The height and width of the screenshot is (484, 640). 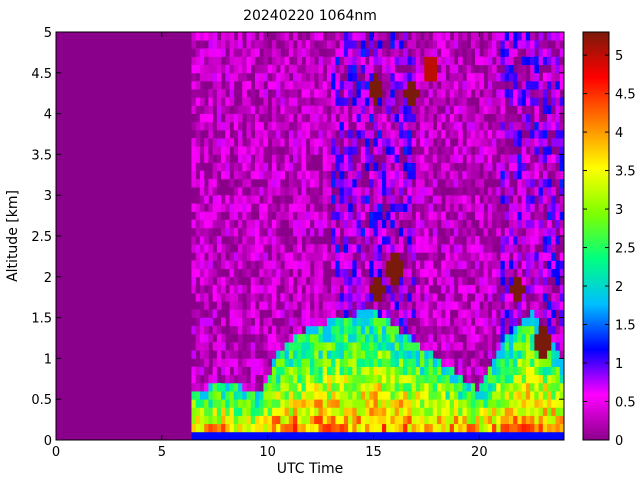 I want to click on y-tick-label: 2.5, so click(x=41, y=237).